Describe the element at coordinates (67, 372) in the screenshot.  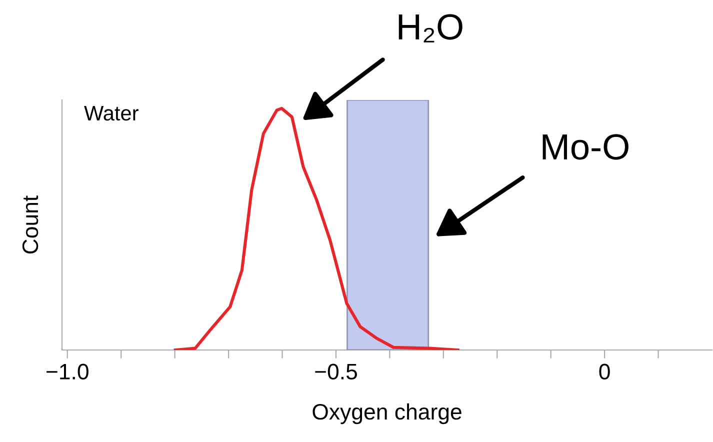
I see `x-tick-label: −1.0` at that location.